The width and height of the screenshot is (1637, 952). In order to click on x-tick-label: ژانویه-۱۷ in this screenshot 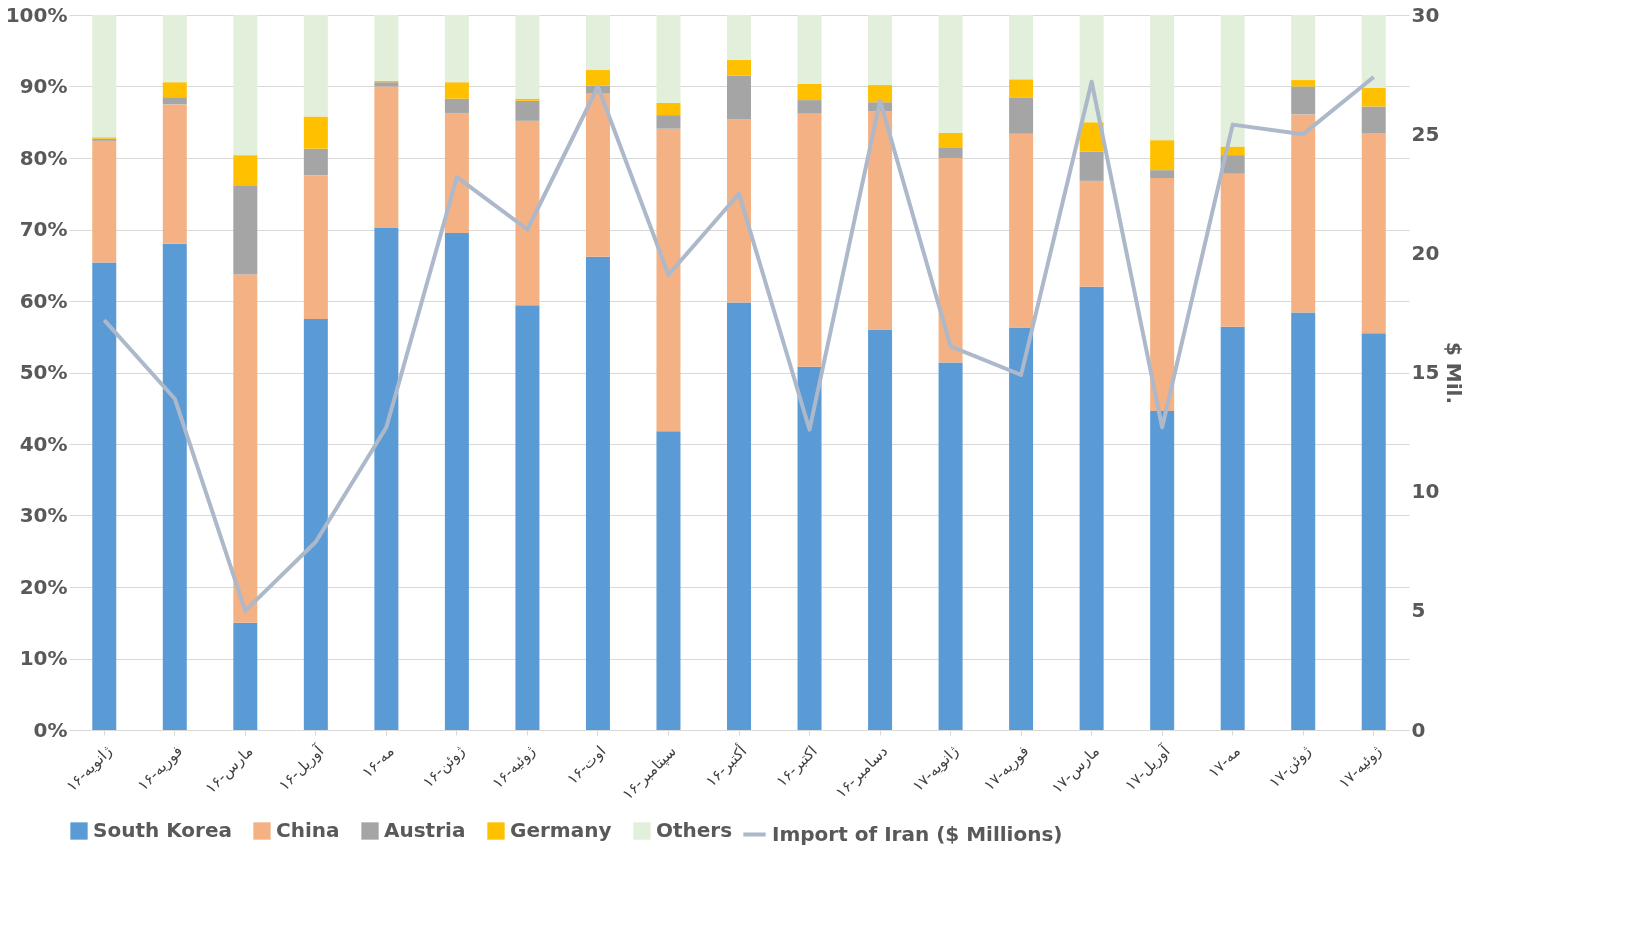, I will do `click(935, 769)`.